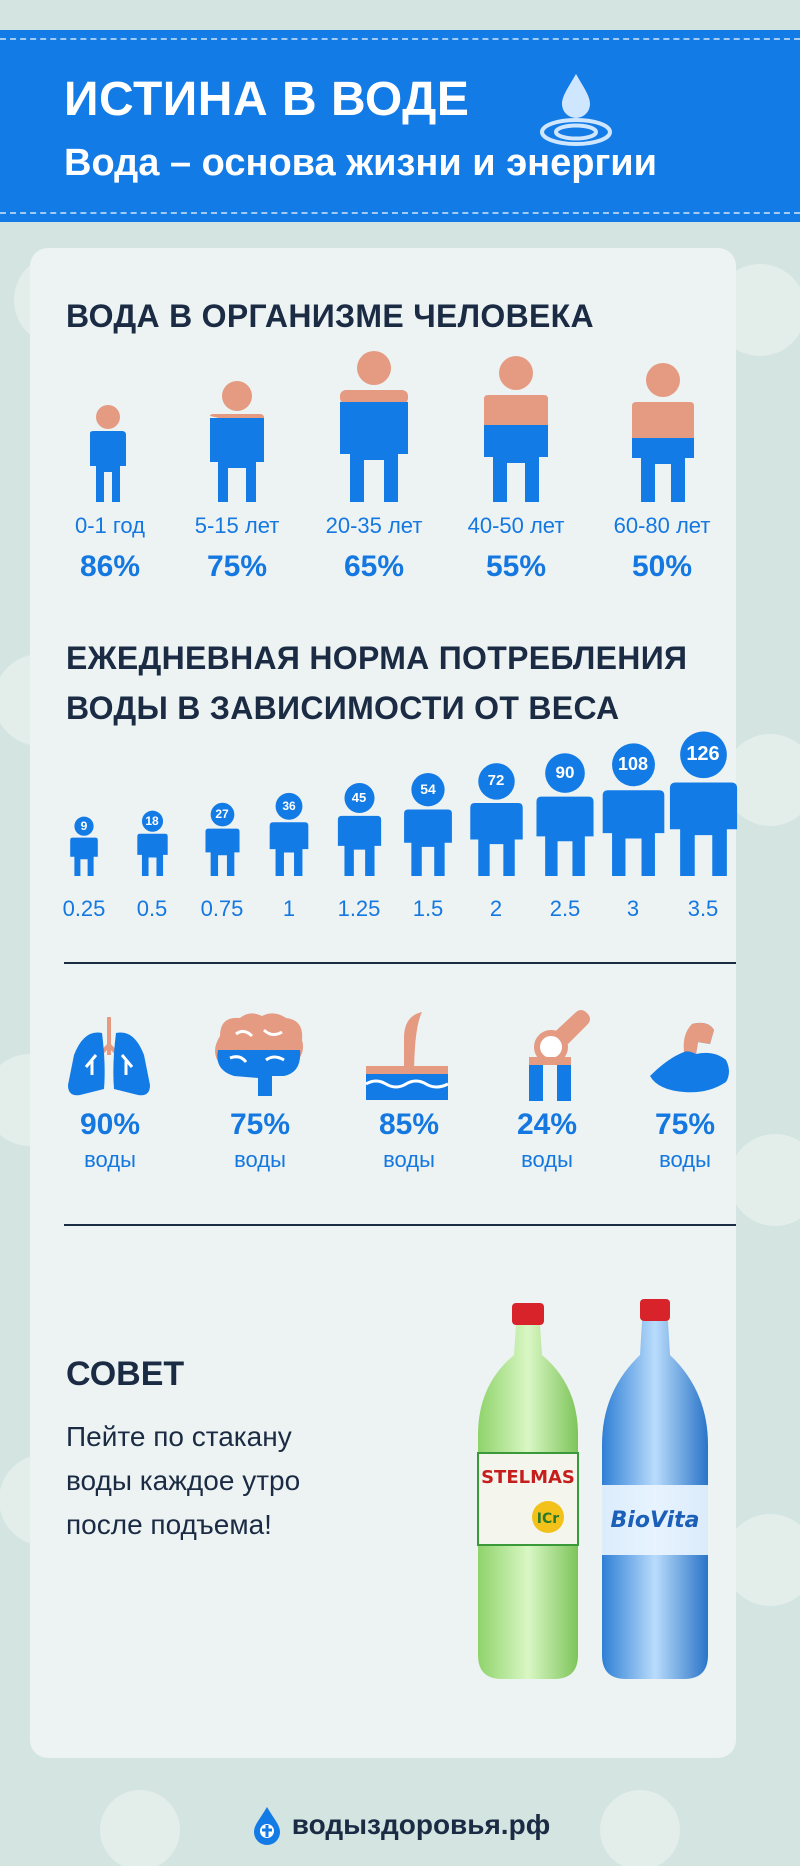 The image size is (800, 1866). What do you see at coordinates (169, 1524) in the screenshot?
I see `advice-line-3: после подъема!` at bounding box center [169, 1524].